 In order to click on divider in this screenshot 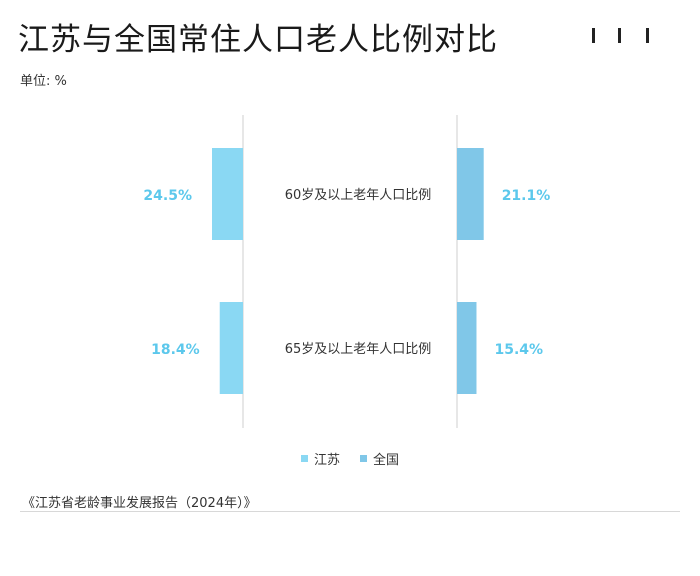, I will do `click(350, 511)`.